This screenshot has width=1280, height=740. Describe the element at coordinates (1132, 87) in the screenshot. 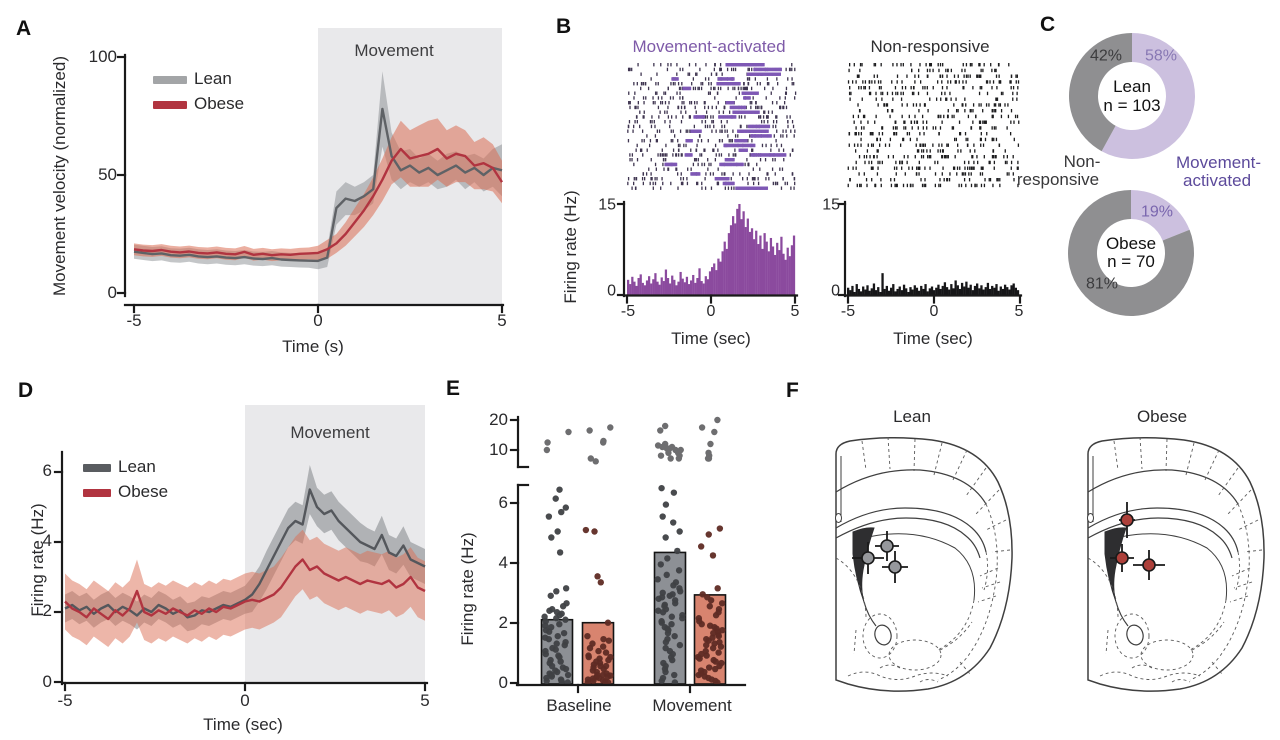

I see `donut-lean-center-label: Lean` at that location.